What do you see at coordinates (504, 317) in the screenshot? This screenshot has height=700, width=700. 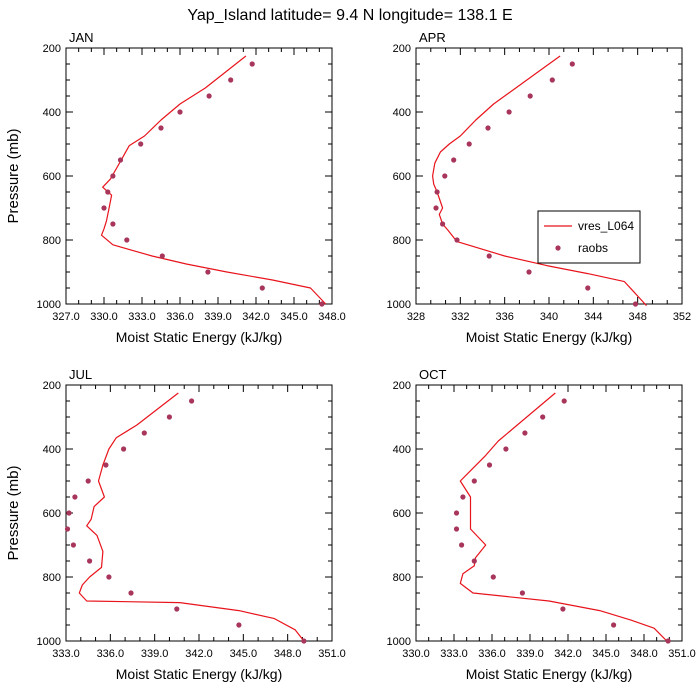 I see `x-tick-label: 336` at bounding box center [504, 317].